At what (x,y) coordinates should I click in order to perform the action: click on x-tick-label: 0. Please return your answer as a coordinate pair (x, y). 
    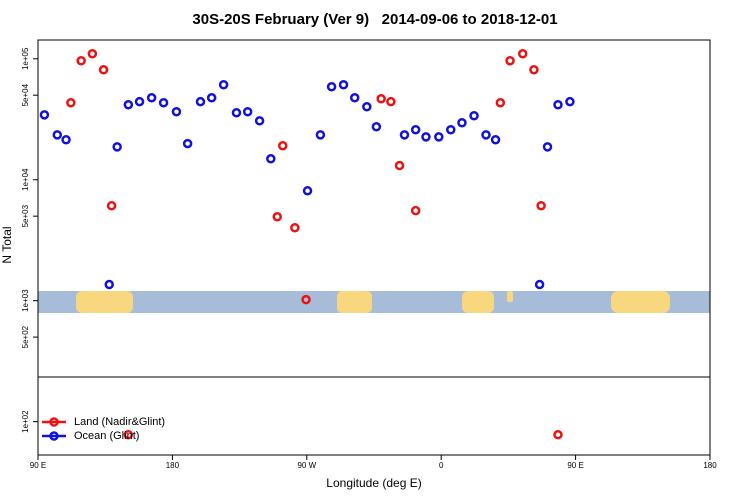
    Looking at the image, I should click on (441, 465).